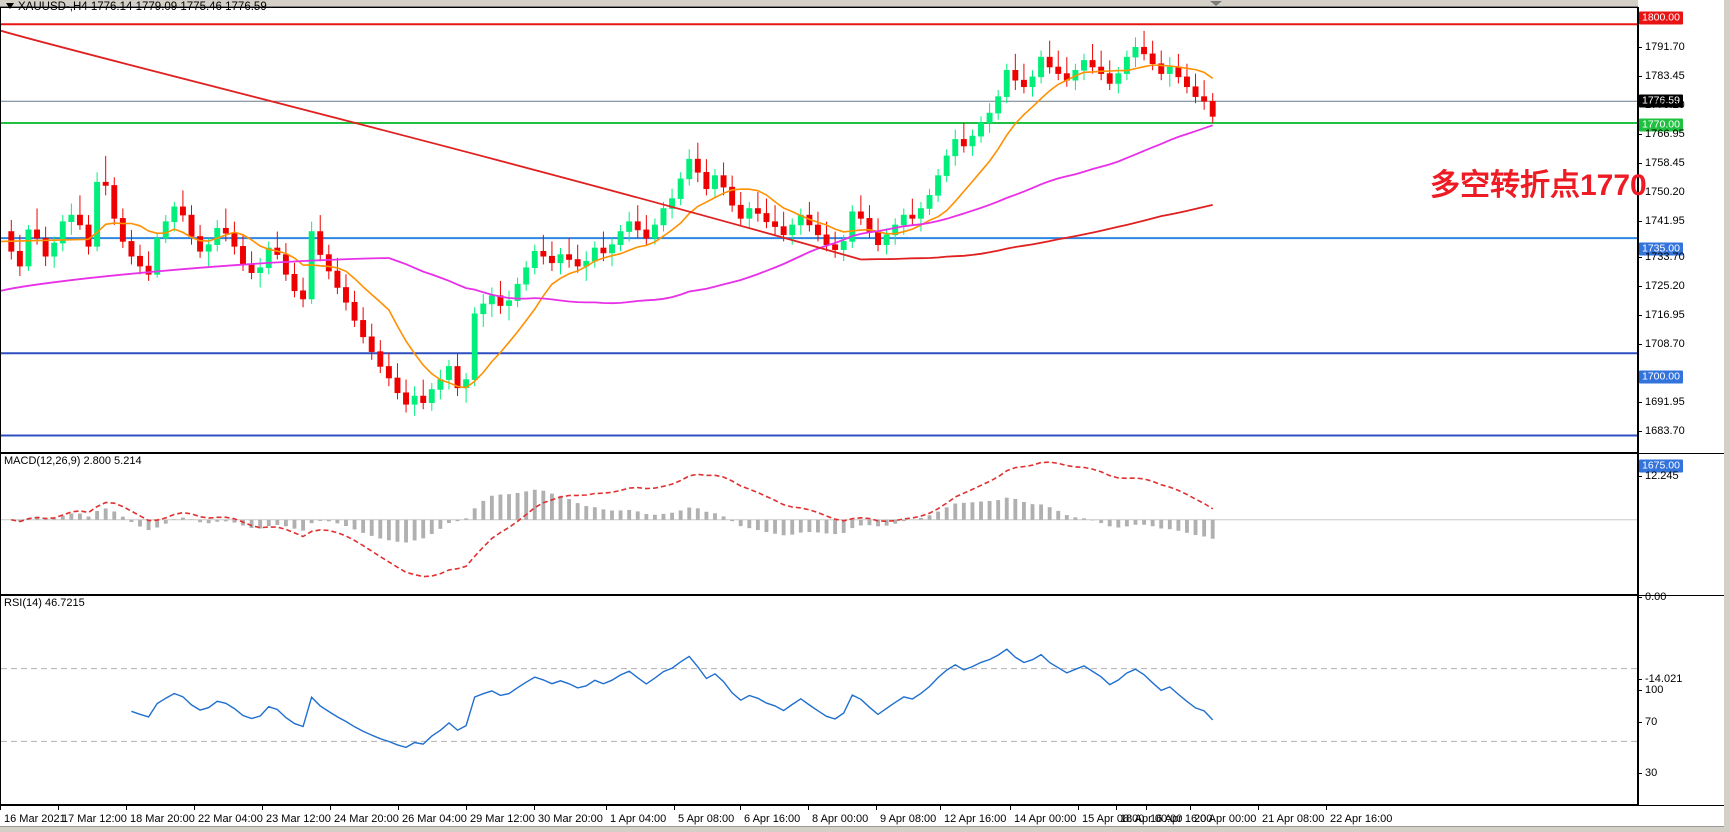  I want to click on price-label: 1775.20, so click(1665, 105).